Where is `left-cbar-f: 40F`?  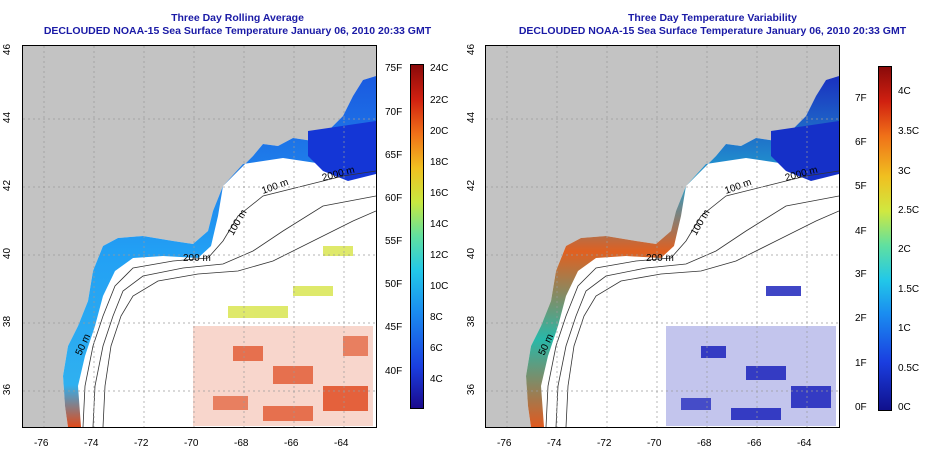 left-cbar-f: 40F is located at coordinates (394, 371).